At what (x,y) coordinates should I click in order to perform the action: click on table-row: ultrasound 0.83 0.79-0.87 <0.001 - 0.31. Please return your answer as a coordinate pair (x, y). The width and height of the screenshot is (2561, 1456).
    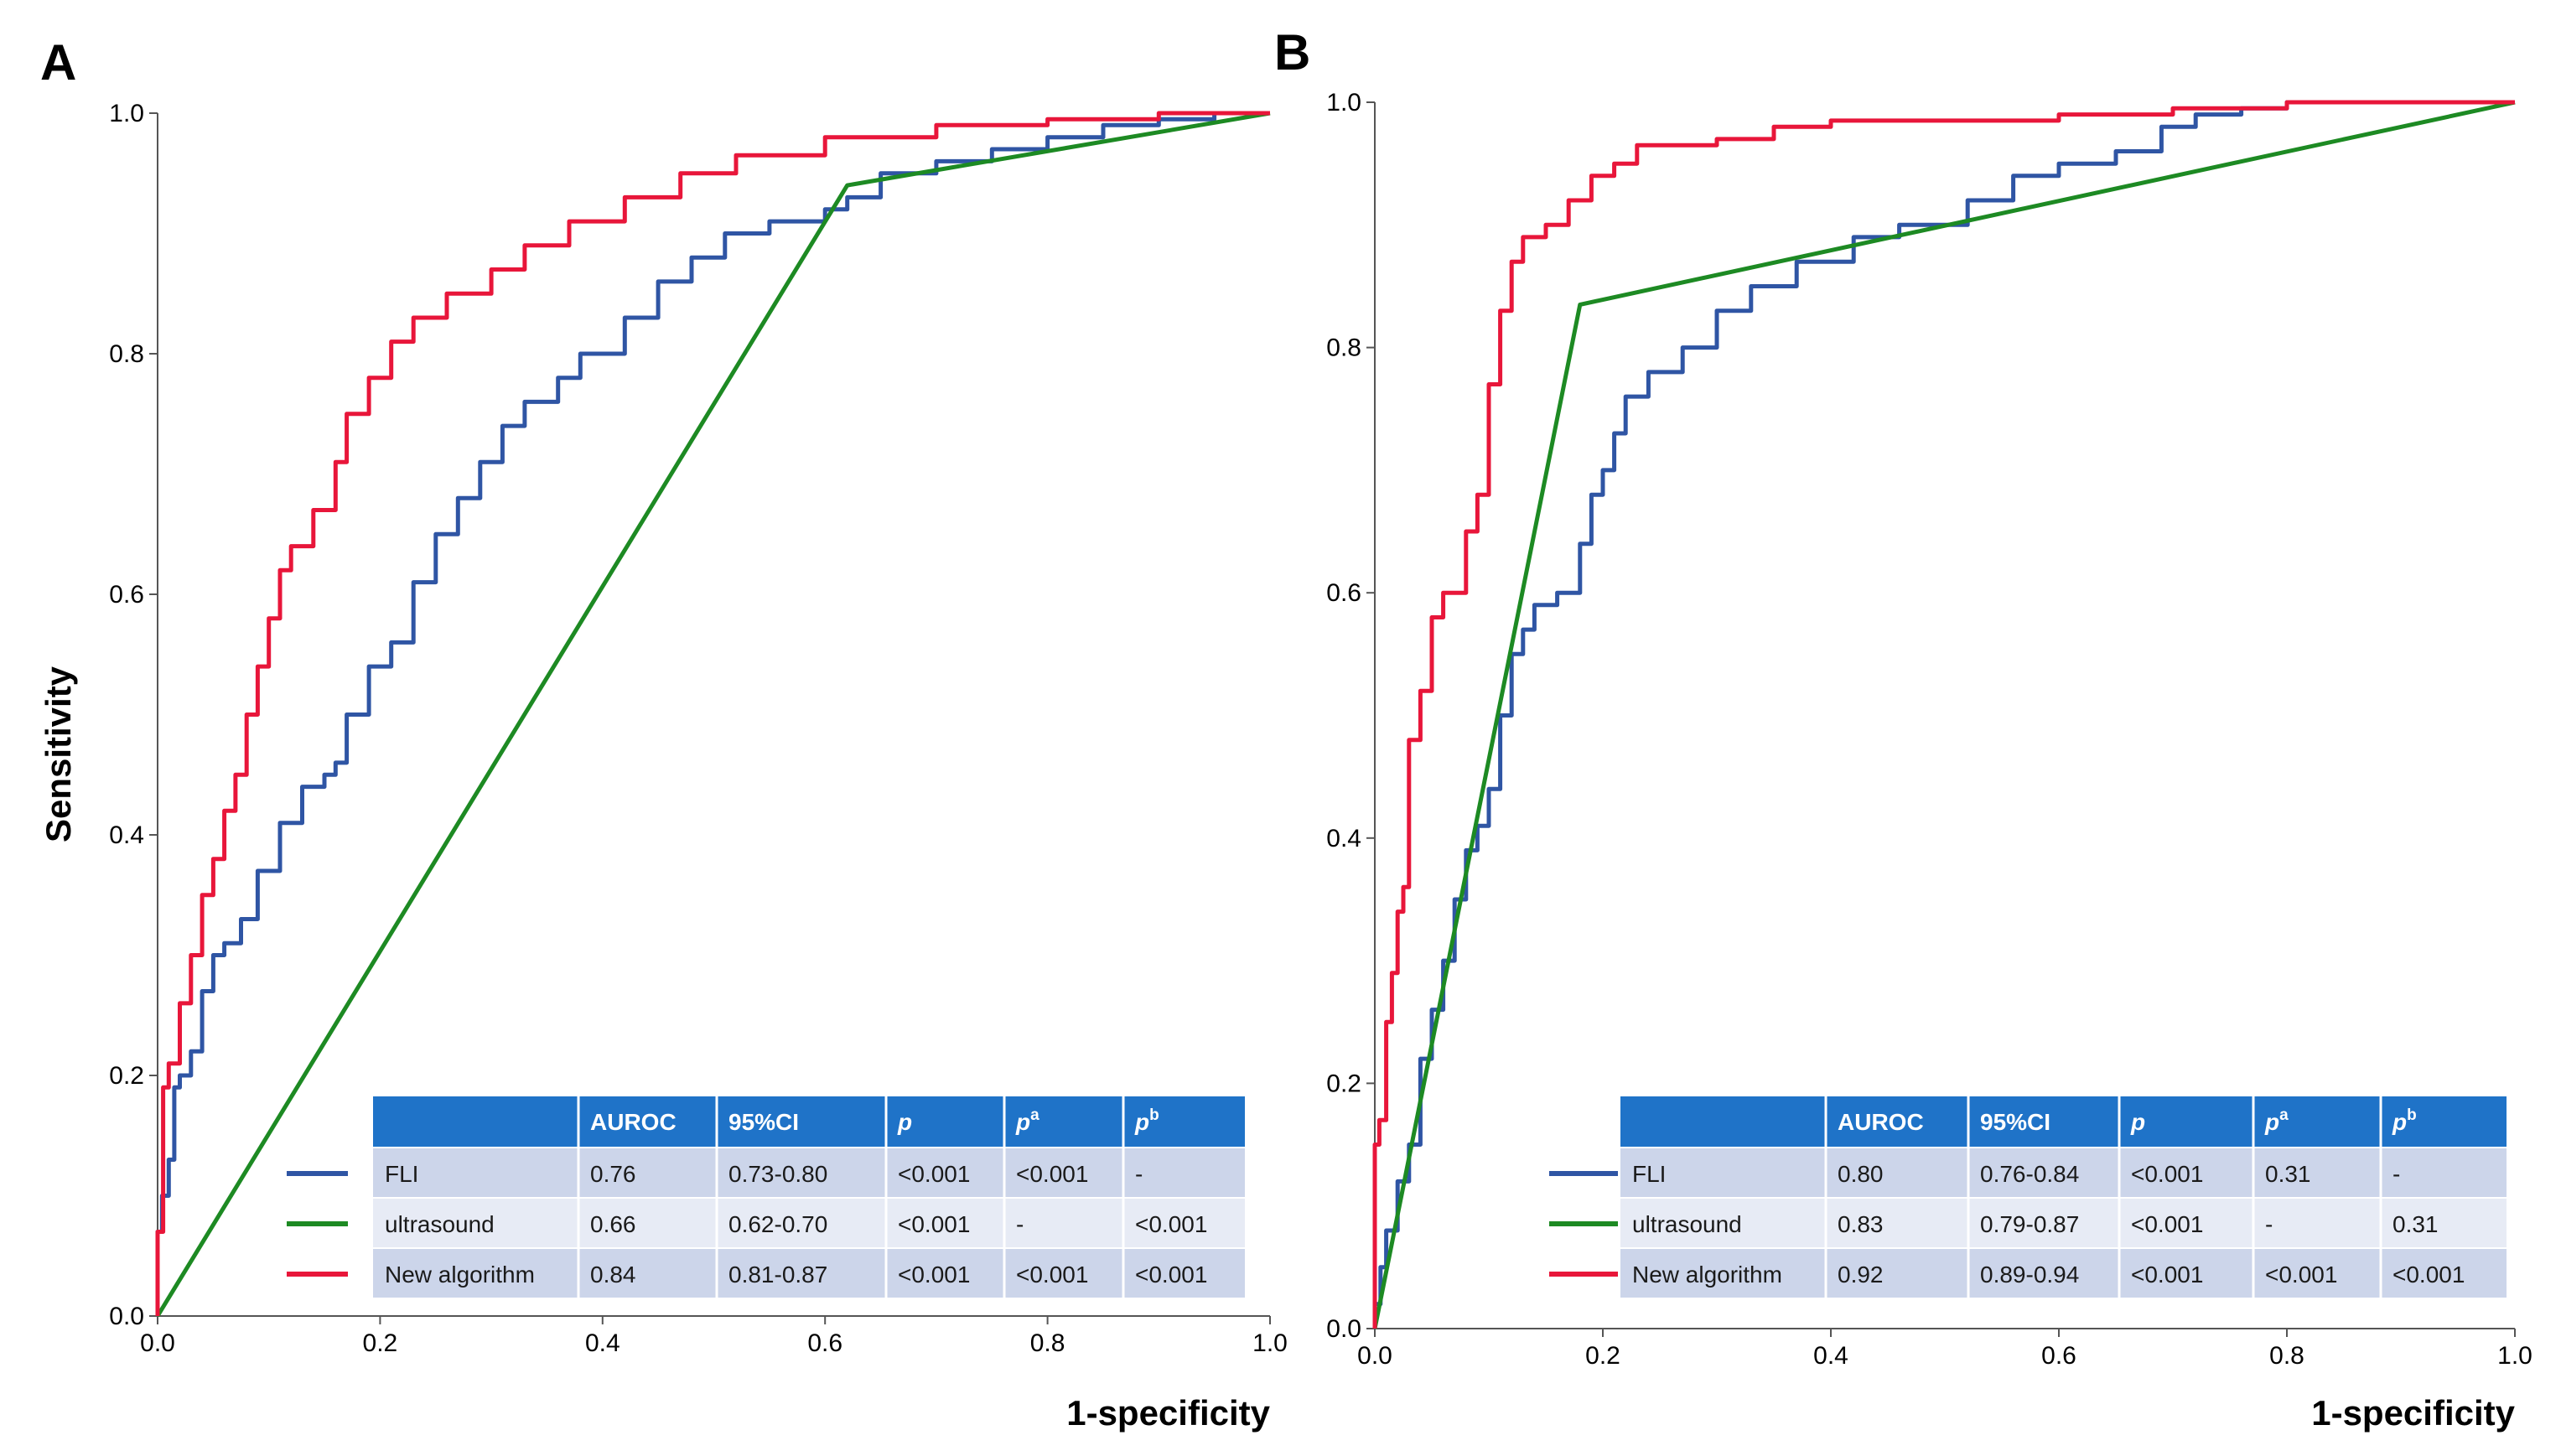
    Looking at the image, I should click on (2063, 1223).